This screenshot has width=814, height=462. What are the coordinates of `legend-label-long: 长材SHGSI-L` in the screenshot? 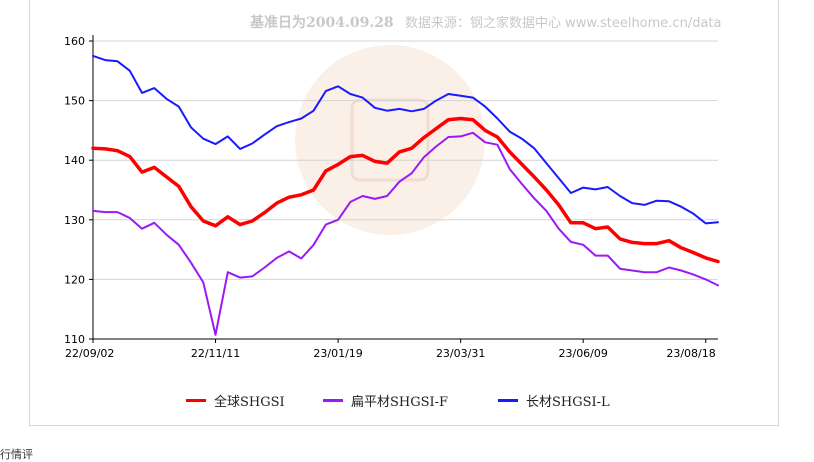 It's located at (568, 402).